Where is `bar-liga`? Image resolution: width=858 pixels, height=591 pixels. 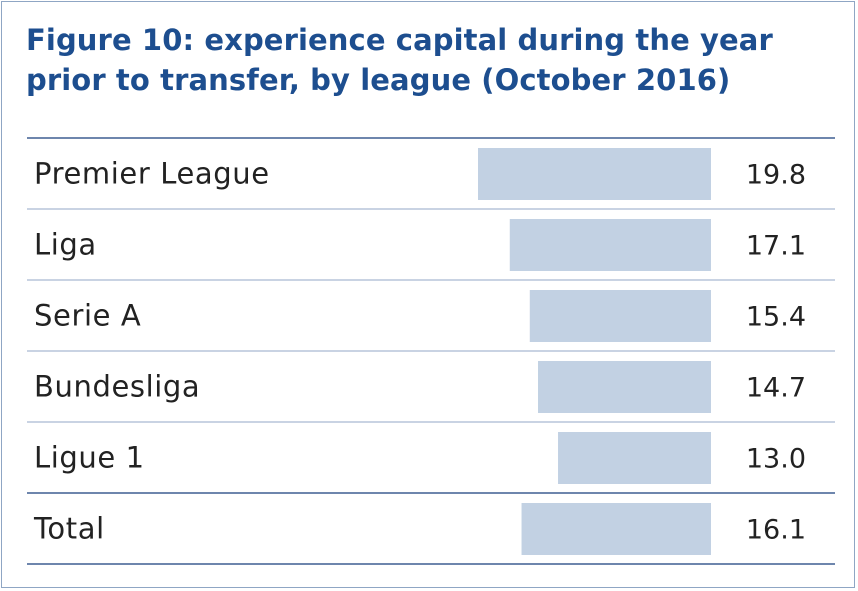
bar-liga is located at coordinates (610, 245).